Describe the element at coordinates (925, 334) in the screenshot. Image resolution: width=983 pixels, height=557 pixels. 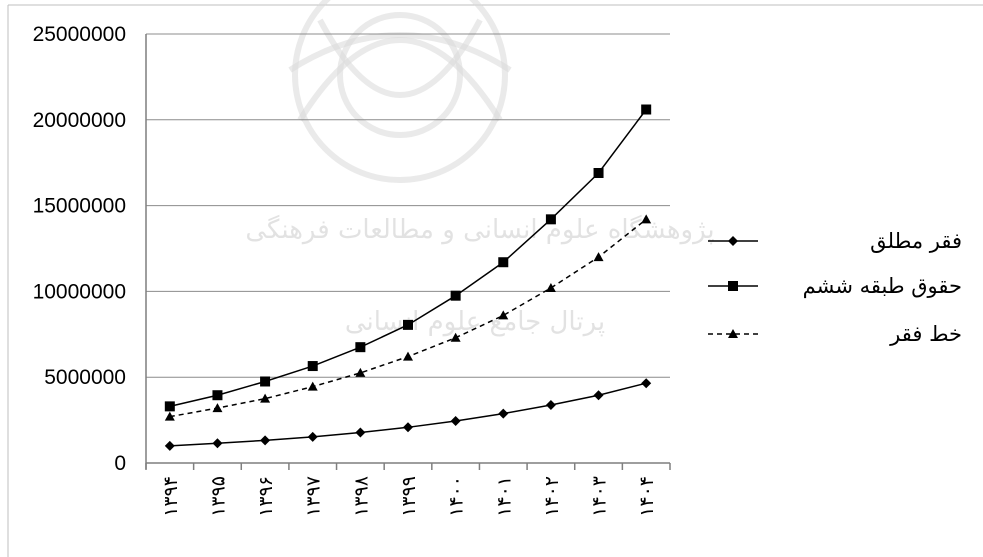
I see `legend-label-3: خط فقر` at that location.